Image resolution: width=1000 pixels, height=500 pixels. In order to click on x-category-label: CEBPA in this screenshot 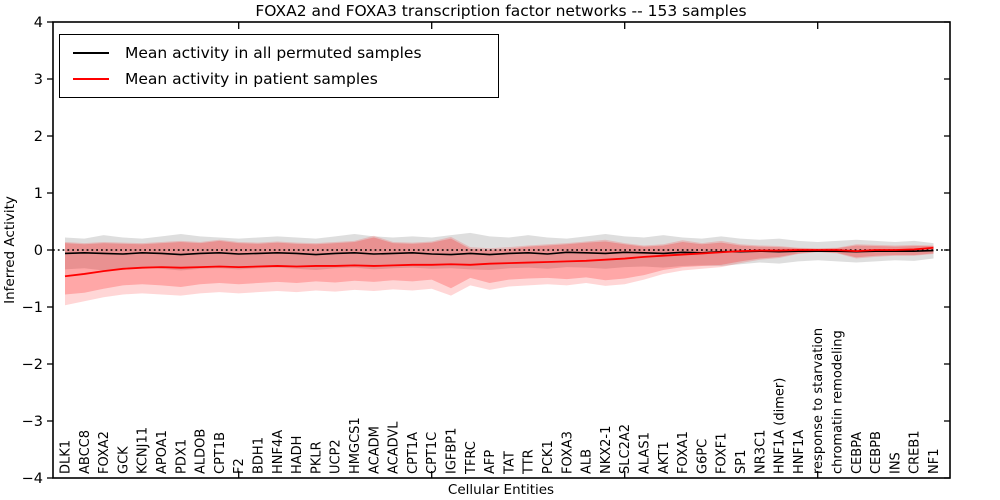, I will do `click(857, 453)`.